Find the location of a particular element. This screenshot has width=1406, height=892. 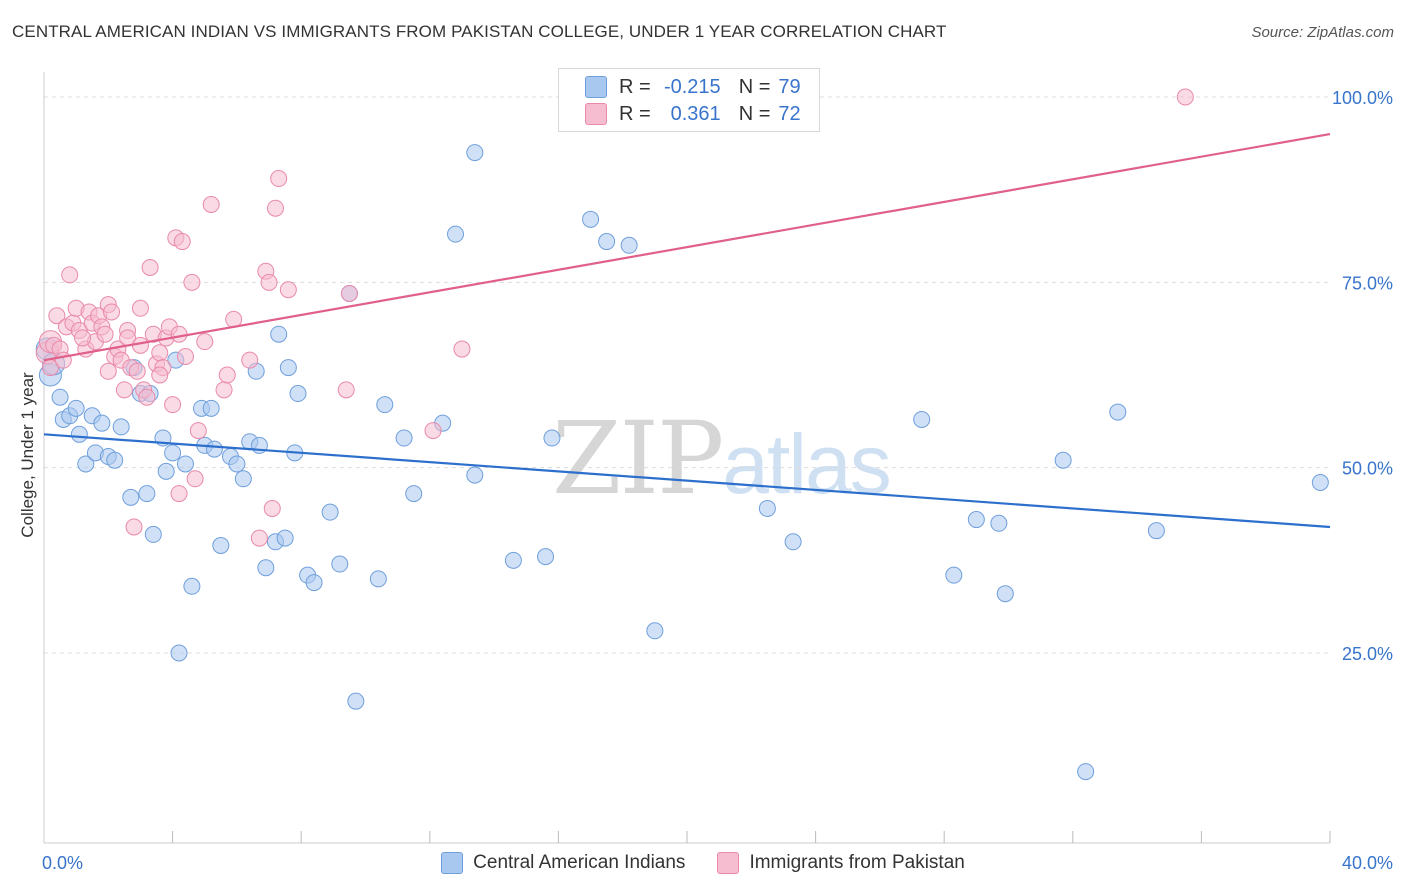

legend-label: Immigrants from Pakistan is located at coordinates (857, 862).